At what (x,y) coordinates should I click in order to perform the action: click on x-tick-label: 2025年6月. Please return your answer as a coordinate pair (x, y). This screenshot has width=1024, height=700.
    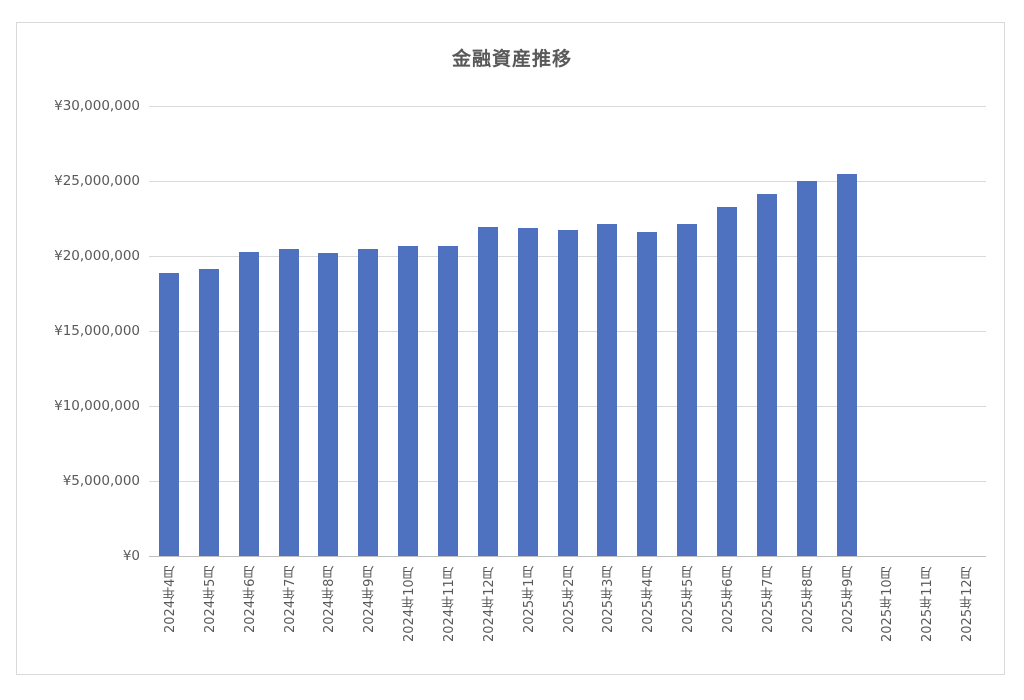
    Looking at the image, I should click on (728, 600).